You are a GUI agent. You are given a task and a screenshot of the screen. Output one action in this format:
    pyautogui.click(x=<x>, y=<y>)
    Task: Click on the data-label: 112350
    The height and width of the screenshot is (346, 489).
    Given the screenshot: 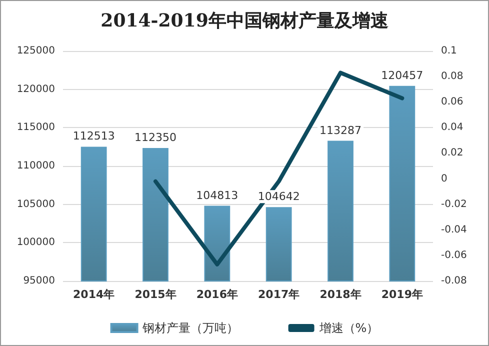 What is the action you would take?
    pyautogui.click(x=155, y=137)
    